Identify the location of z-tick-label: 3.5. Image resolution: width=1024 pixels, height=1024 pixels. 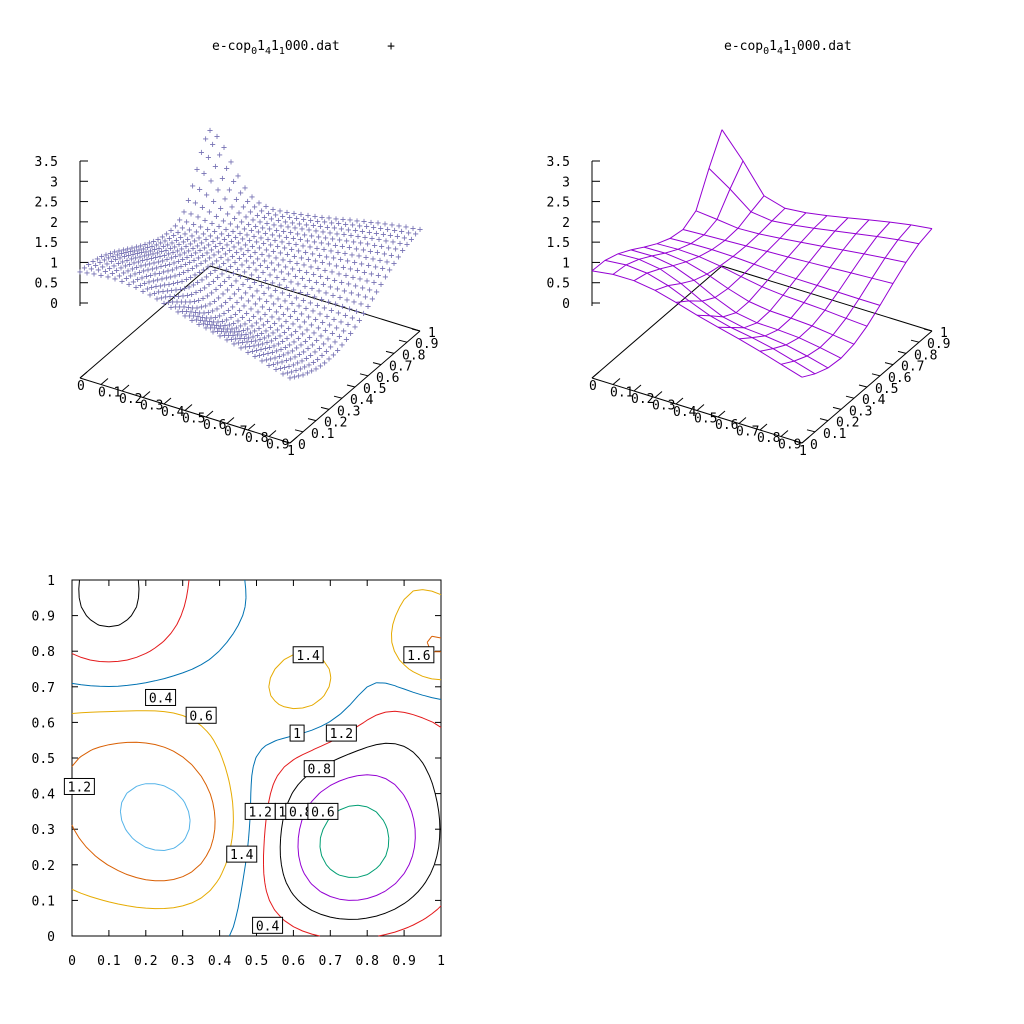
(558, 162).